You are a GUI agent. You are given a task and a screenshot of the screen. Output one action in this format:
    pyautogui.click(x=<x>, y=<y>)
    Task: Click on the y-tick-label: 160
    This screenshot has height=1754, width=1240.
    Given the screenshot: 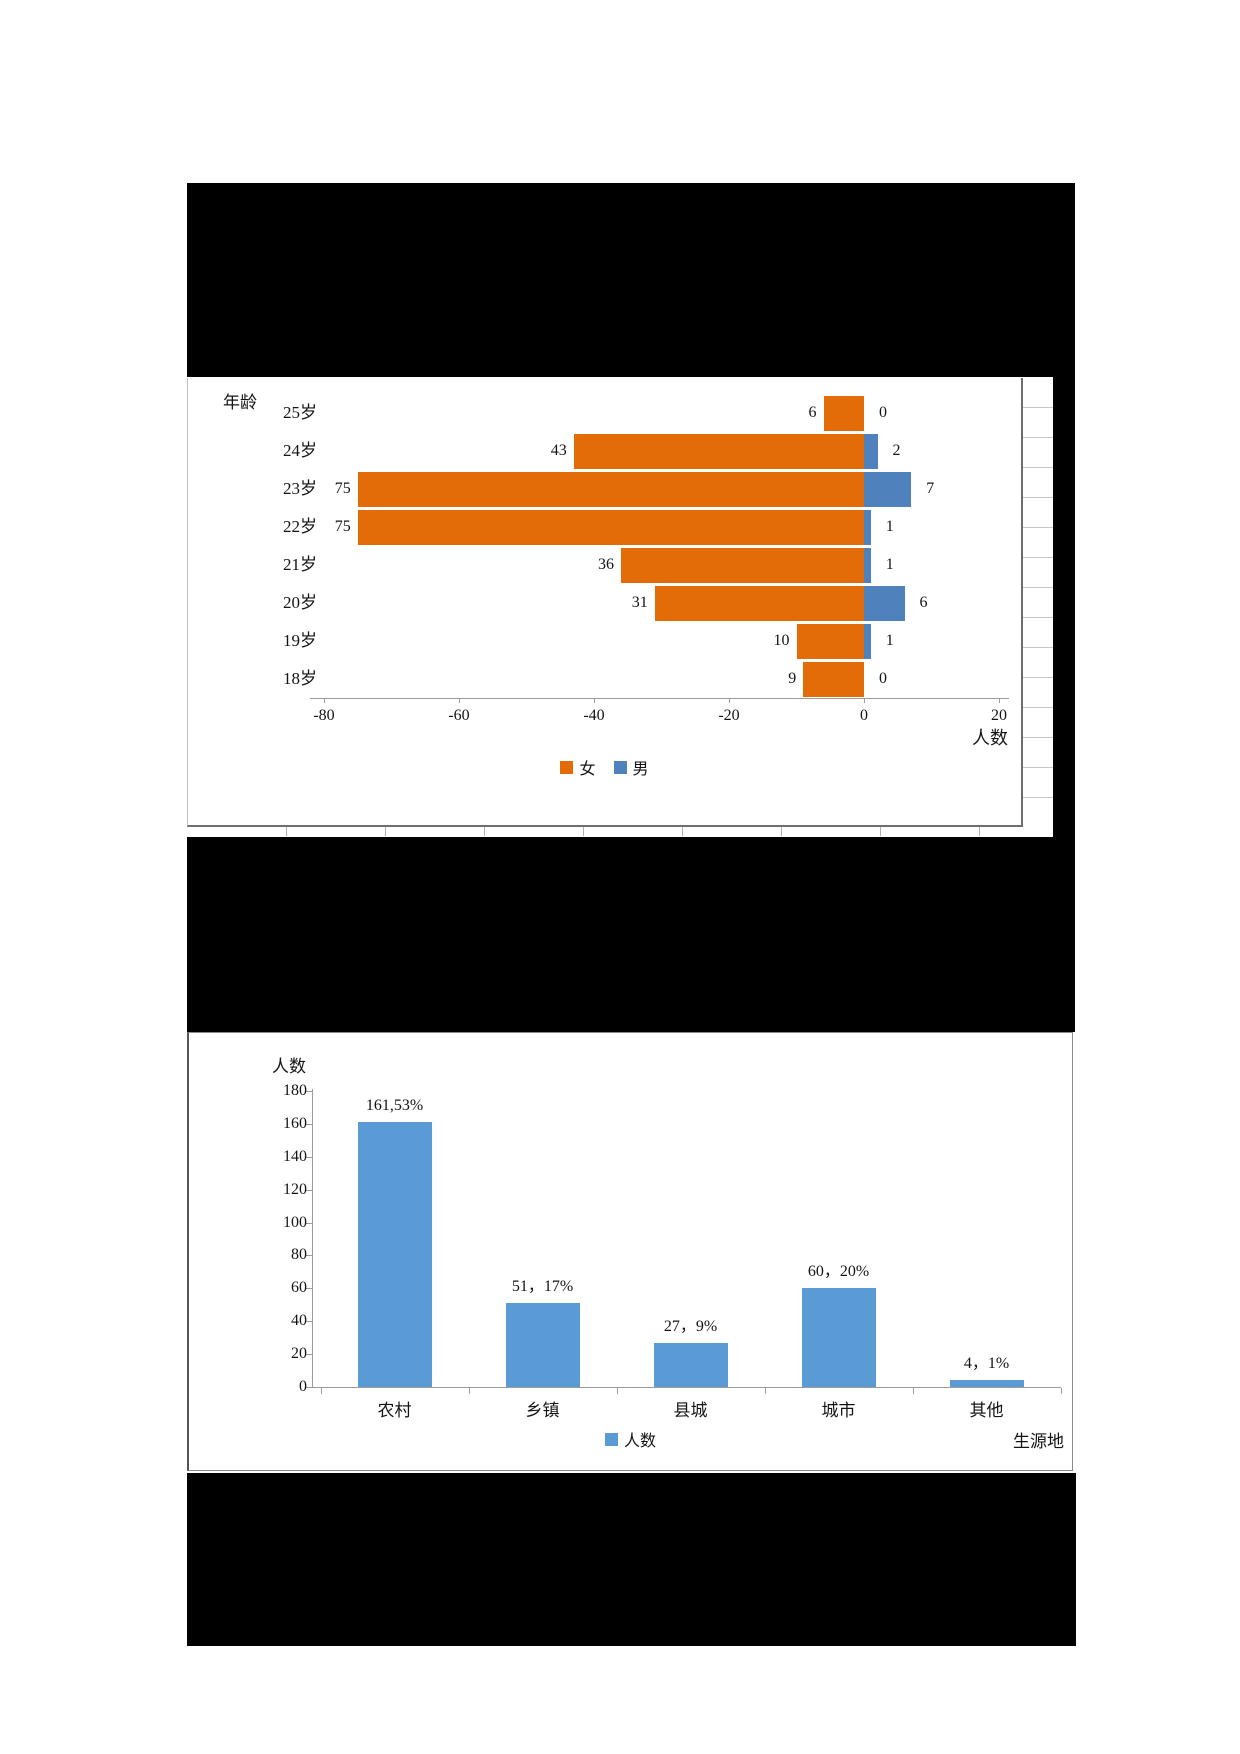 What is the action you would take?
    pyautogui.click(x=295, y=1123)
    